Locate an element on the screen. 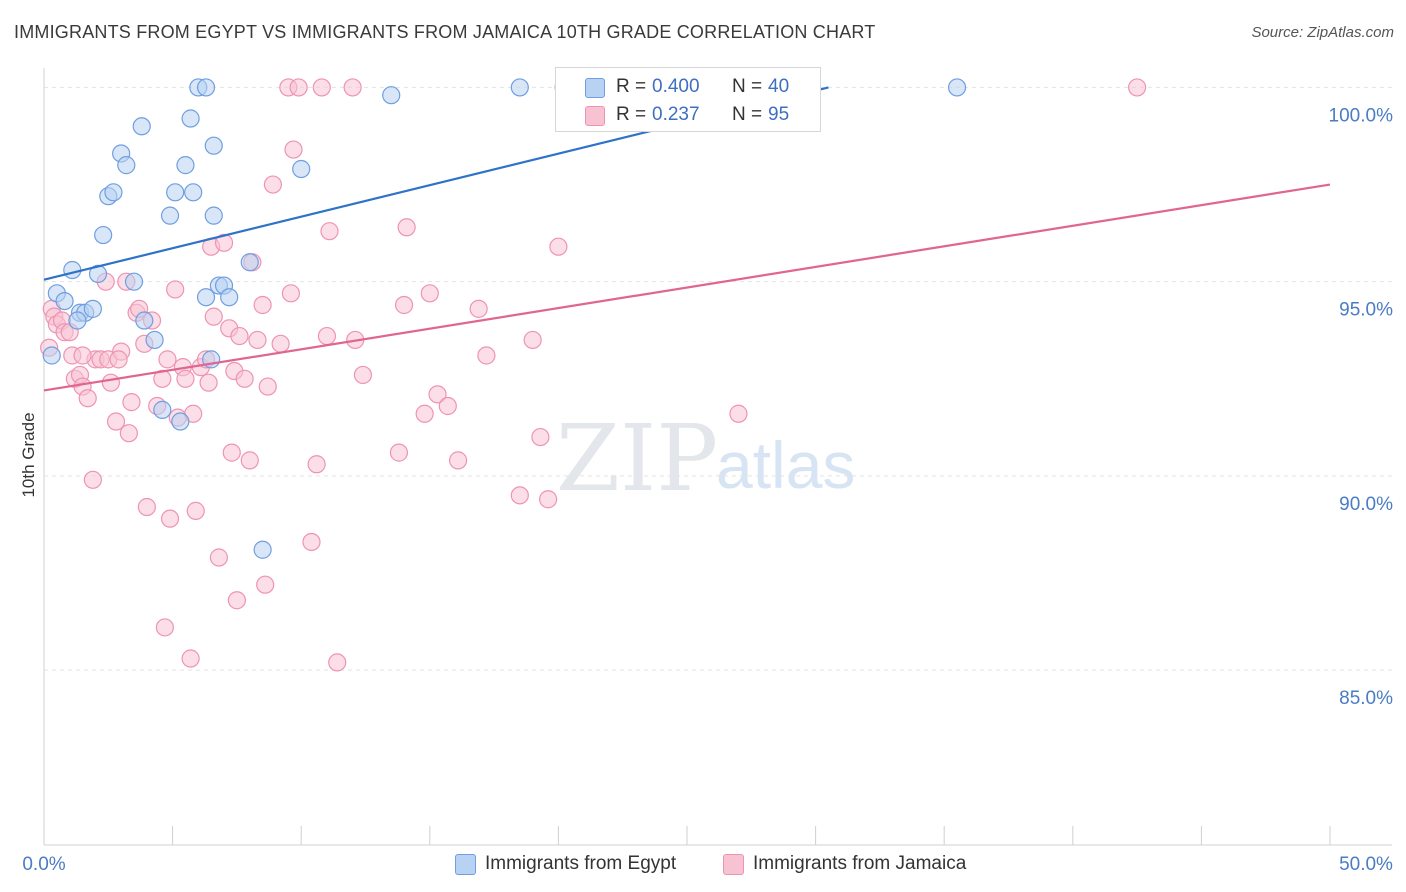  legend-r-value: 0.400 is located at coordinates (676, 86).